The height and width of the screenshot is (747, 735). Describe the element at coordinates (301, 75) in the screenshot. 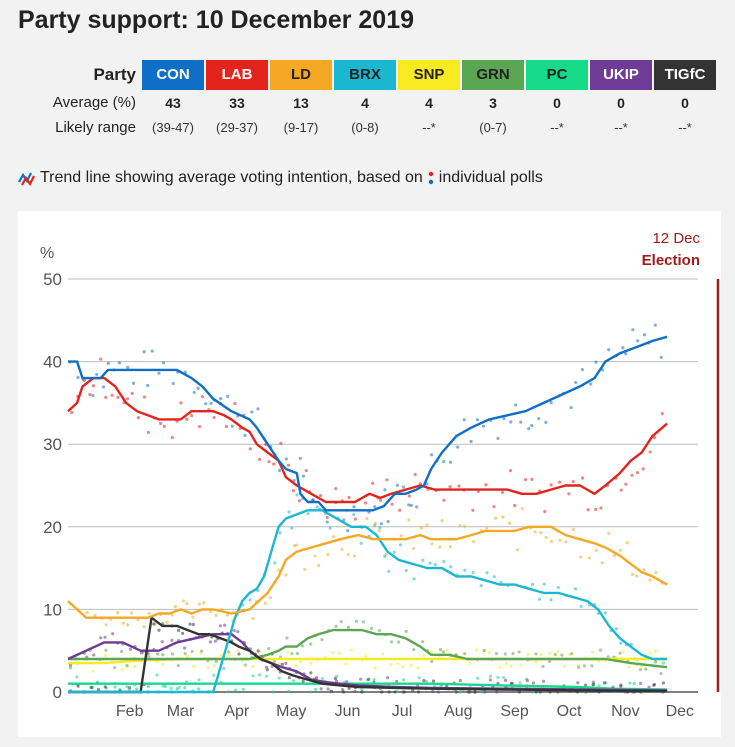

I see `party-pill-ld: LD` at that location.